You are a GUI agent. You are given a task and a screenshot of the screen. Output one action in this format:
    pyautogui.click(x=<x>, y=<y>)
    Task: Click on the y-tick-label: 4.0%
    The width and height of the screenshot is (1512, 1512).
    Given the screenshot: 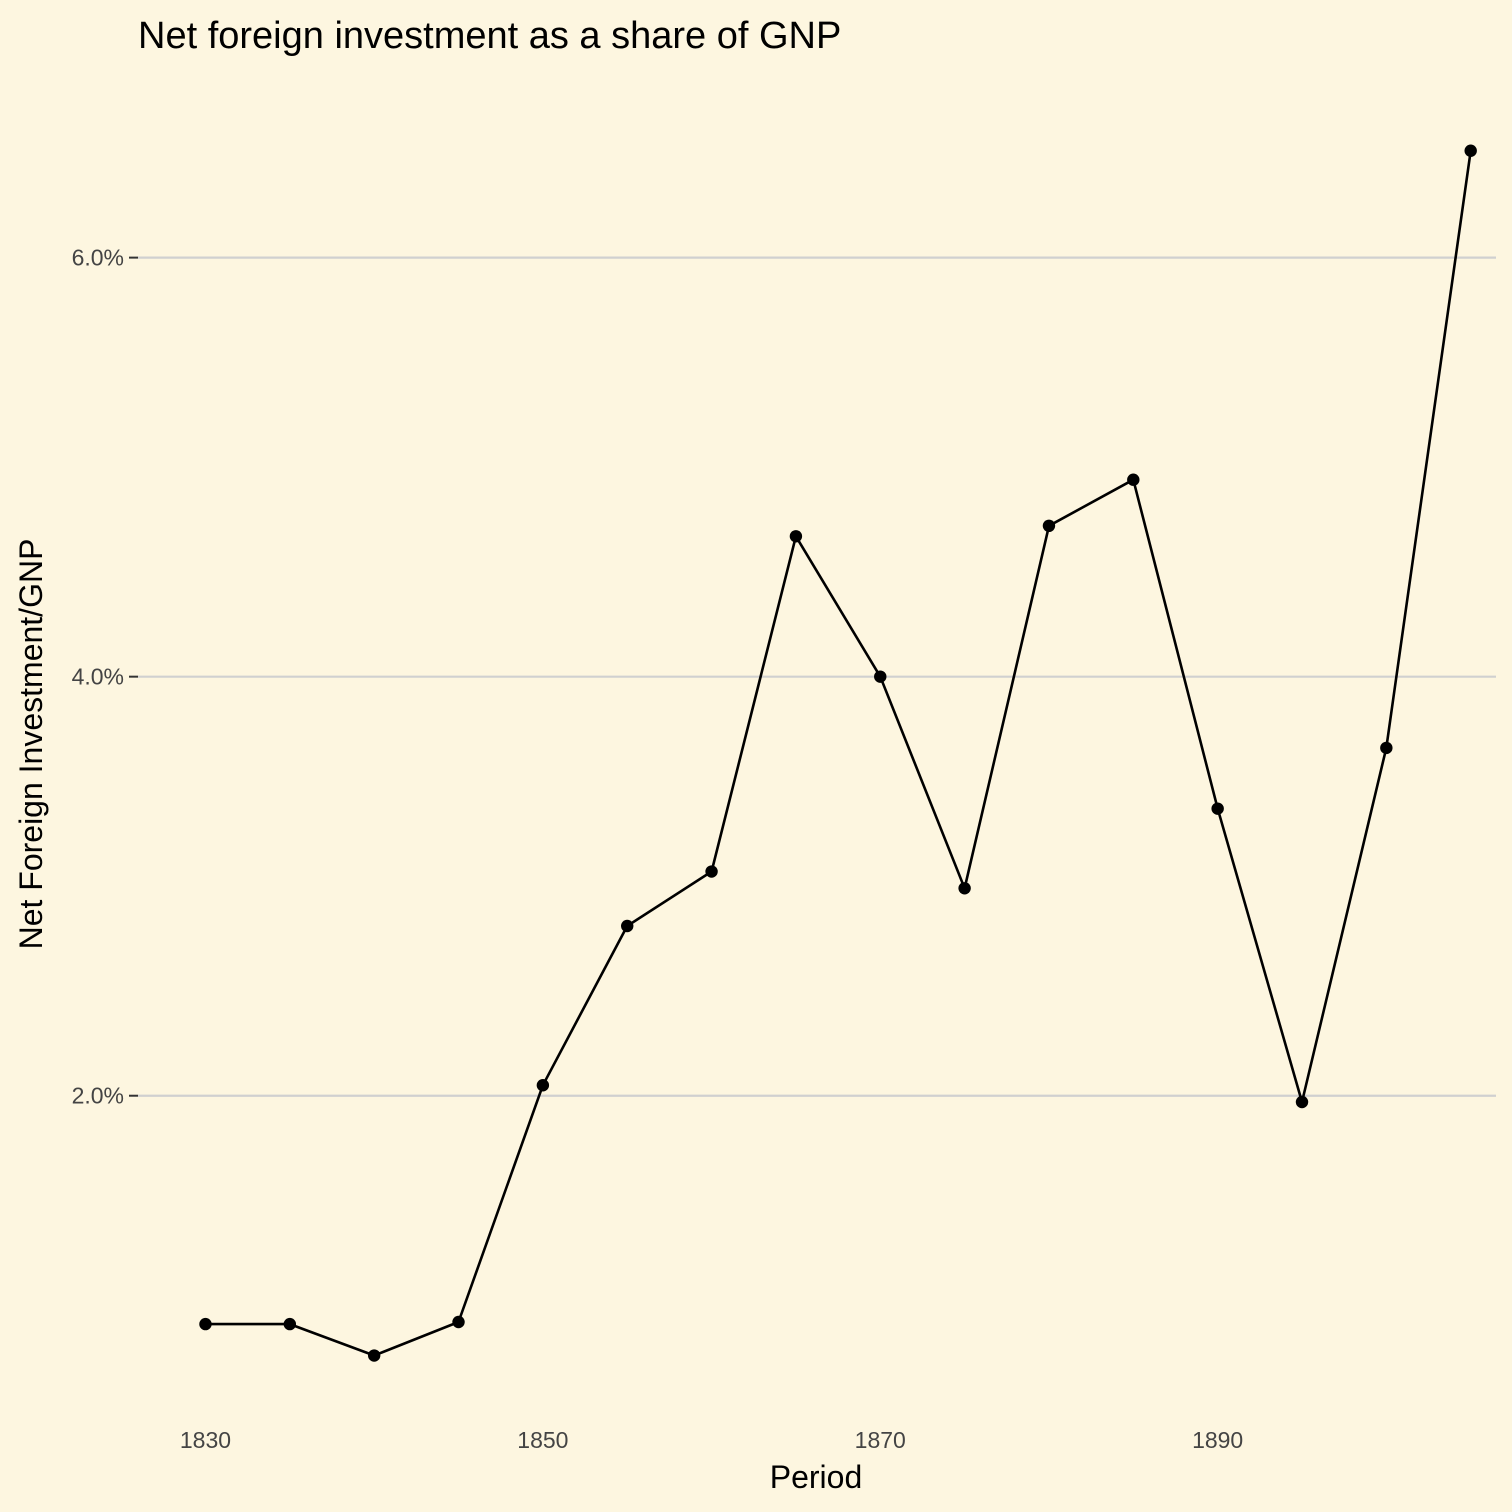 What is the action you would take?
    pyautogui.click(x=98, y=677)
    